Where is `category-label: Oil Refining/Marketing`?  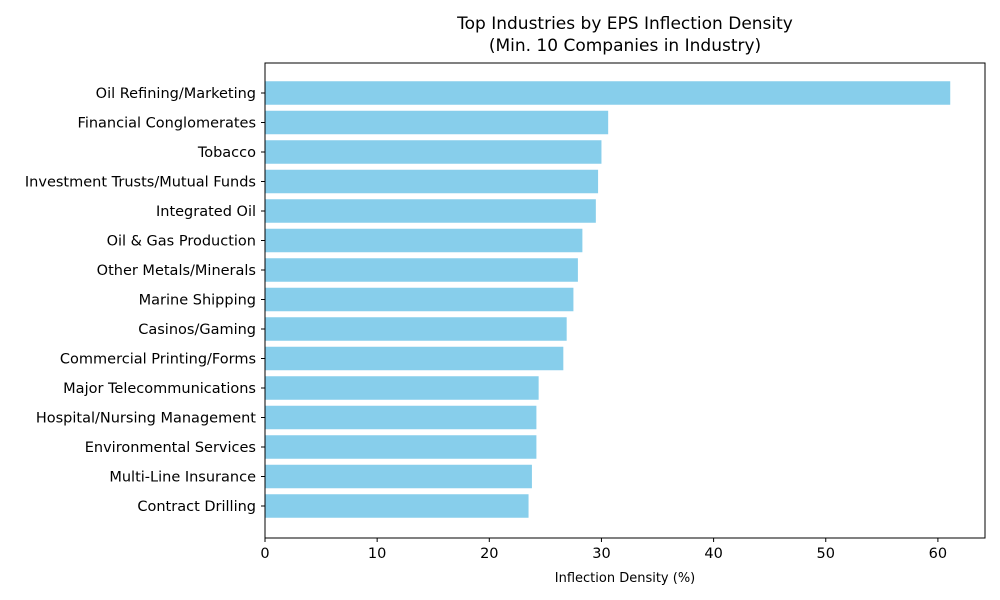 category-label: Oil Refining/Marketing is located at coordinates (176, 94).